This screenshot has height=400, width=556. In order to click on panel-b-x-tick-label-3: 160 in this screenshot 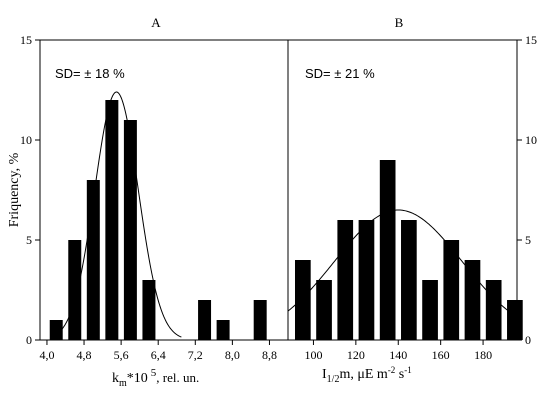, I will do `click(441, 355)`.